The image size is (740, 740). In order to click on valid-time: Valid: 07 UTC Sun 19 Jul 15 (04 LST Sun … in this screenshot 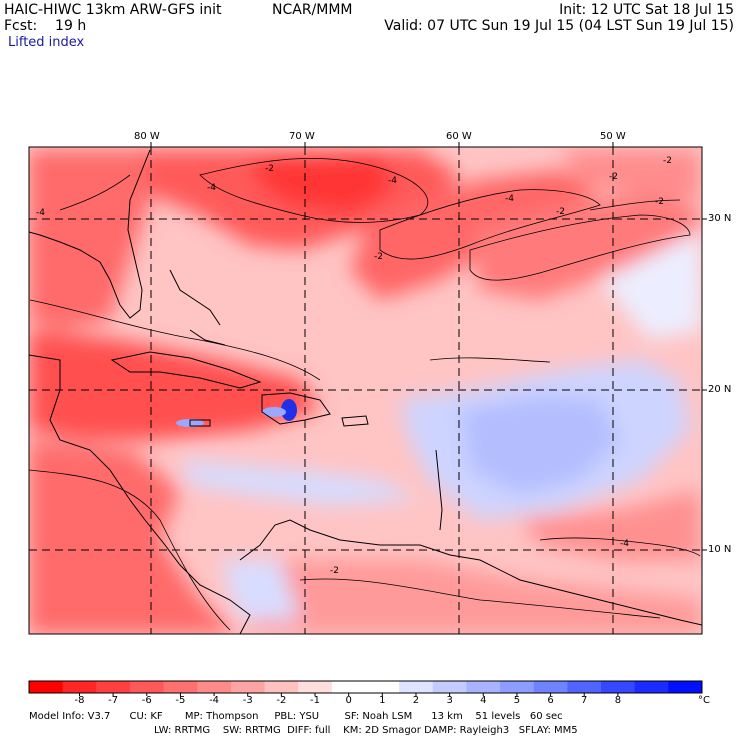, I will do `click(559, 26)`.